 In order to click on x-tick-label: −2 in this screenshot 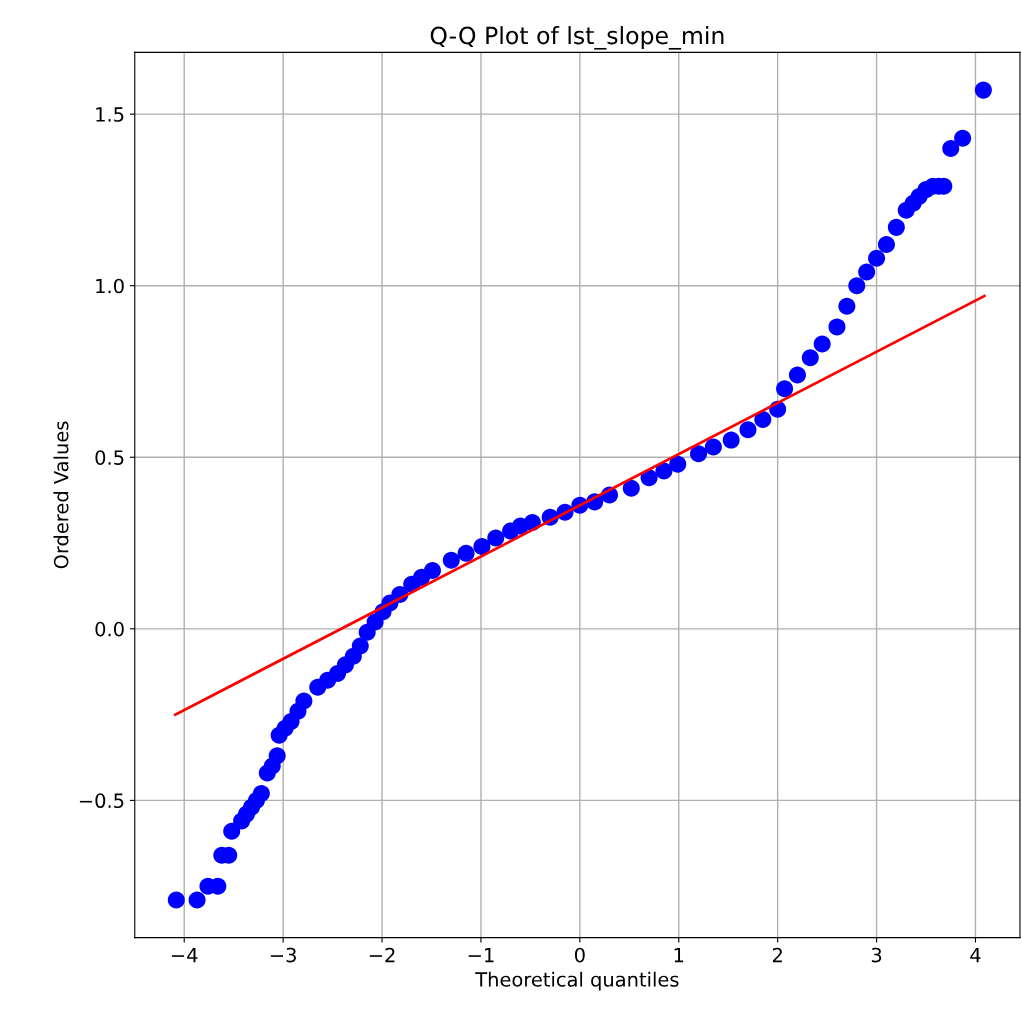, I will do `click(382, 955)`.